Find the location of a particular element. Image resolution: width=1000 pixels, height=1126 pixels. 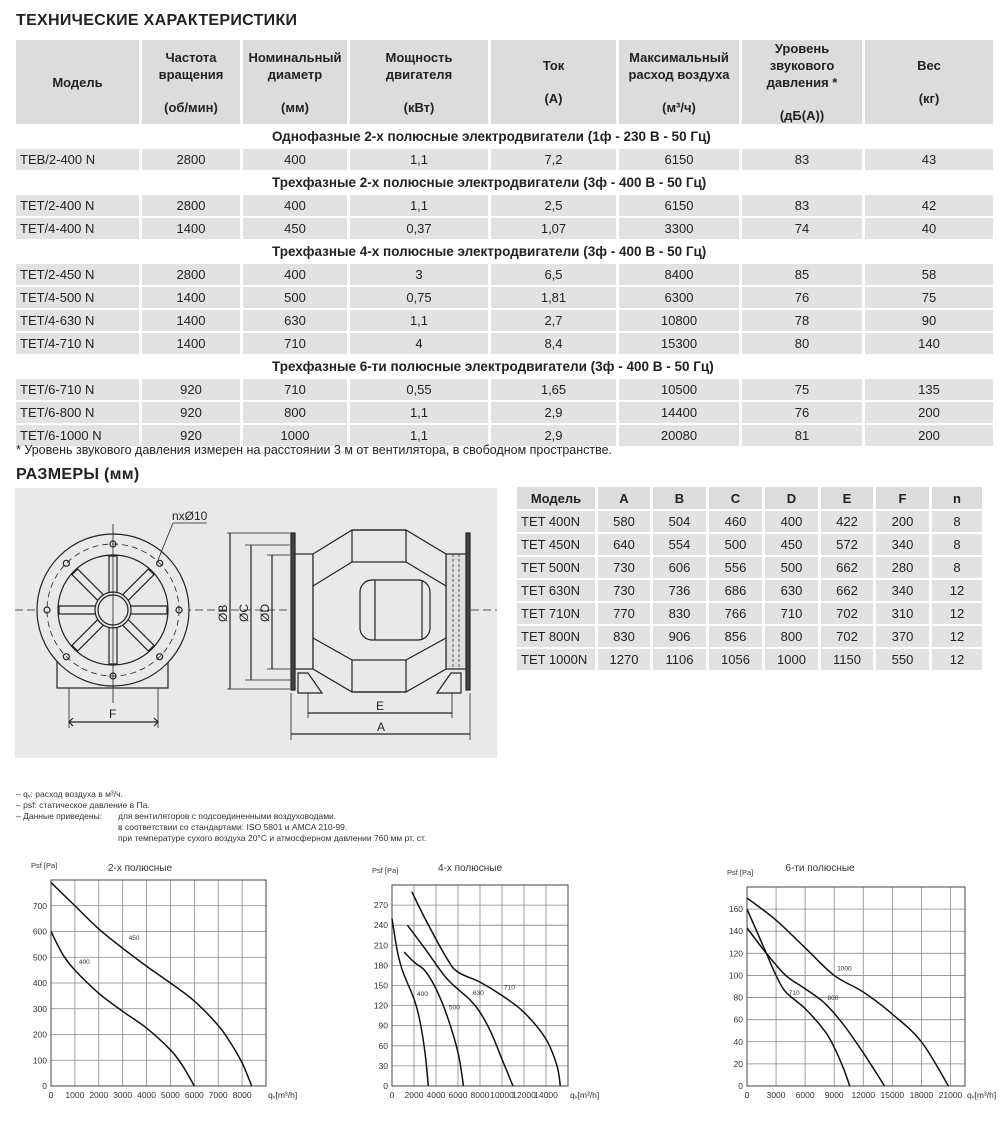

header-label: Ток is located at coordinates (553, 65).